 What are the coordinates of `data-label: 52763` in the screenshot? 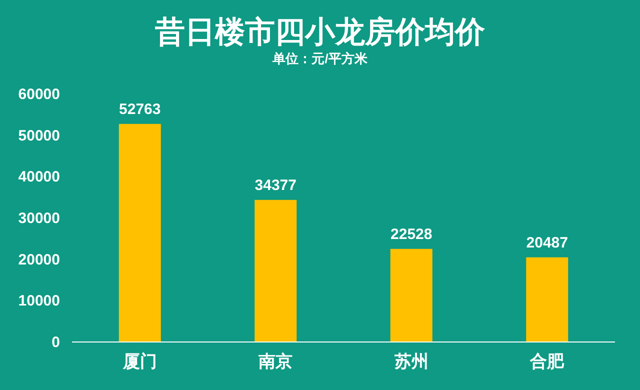 It's located at (140, 109).